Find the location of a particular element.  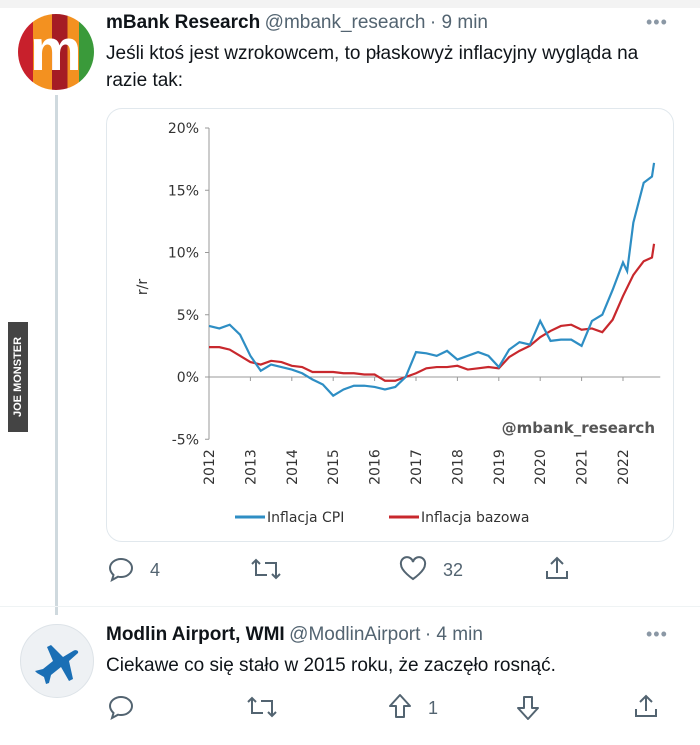

airplane-icon is located at coordinates (57, 664).